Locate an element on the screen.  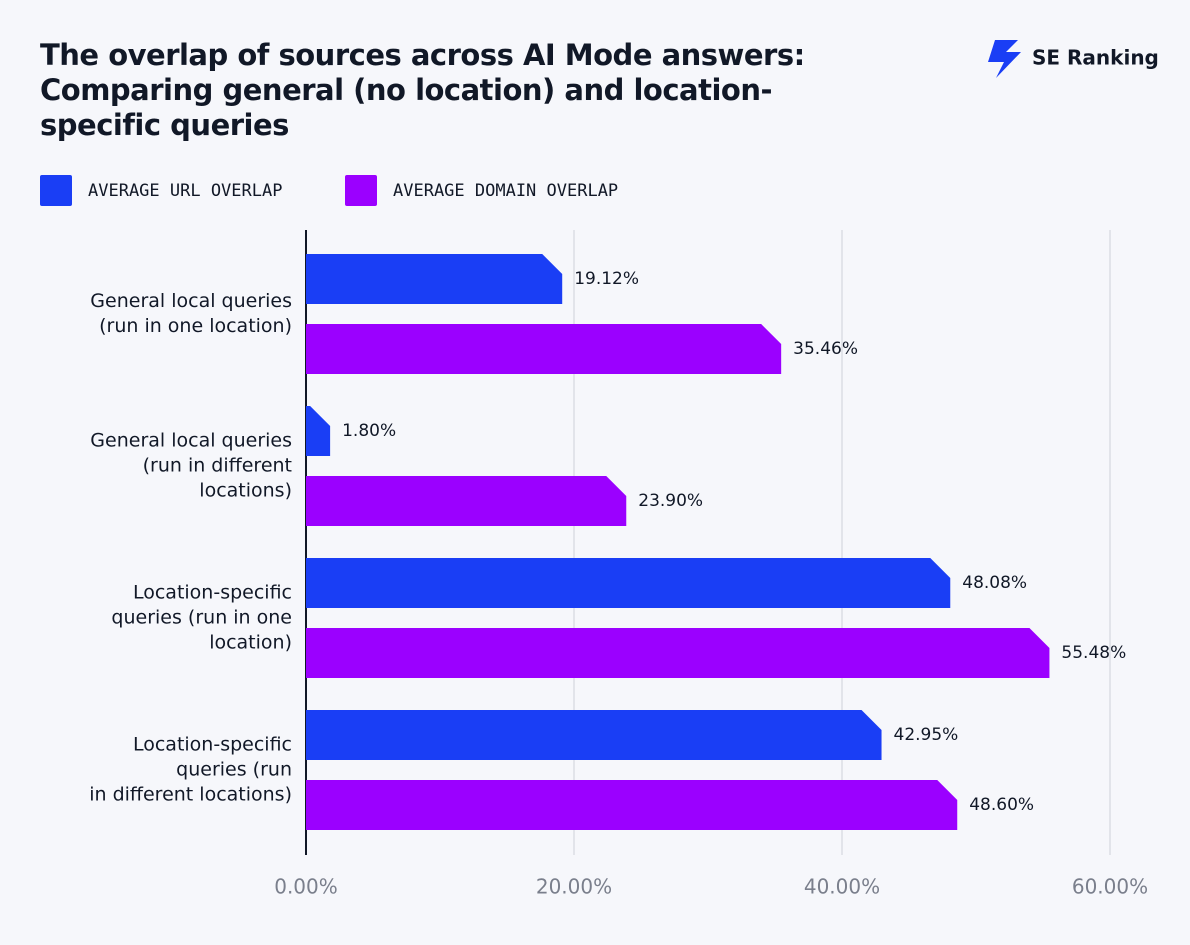
x-tick-label: 40.00% is located at coordinates (842, 887).